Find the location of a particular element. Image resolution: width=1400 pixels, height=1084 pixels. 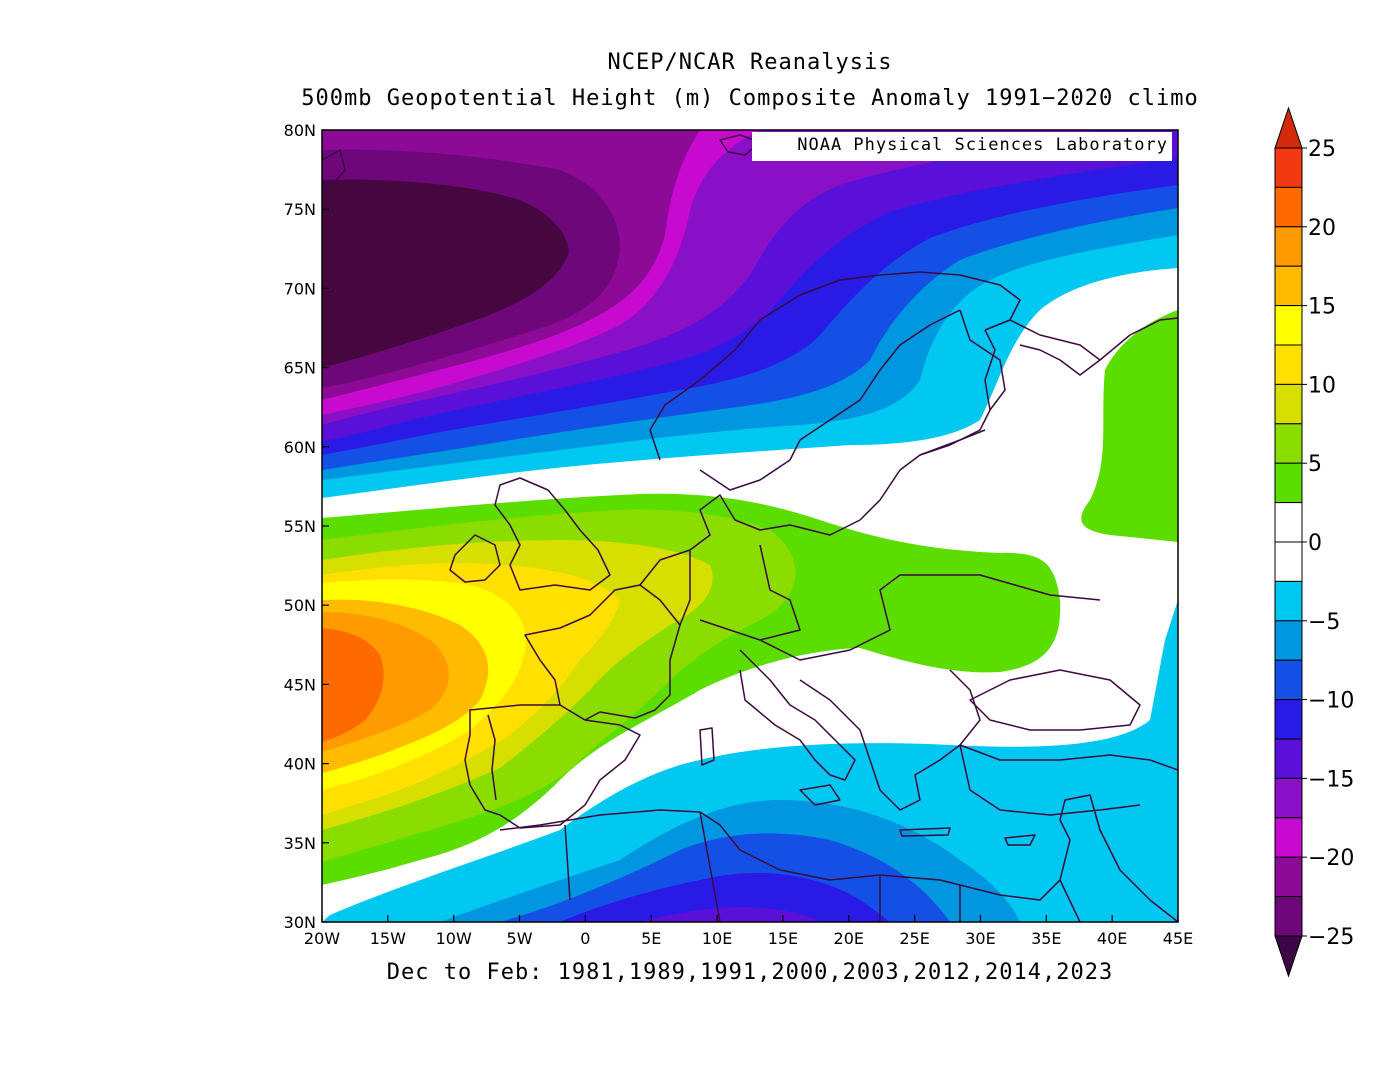

contour-russia-positive-2p5 is located at coordinates (1129, 426).